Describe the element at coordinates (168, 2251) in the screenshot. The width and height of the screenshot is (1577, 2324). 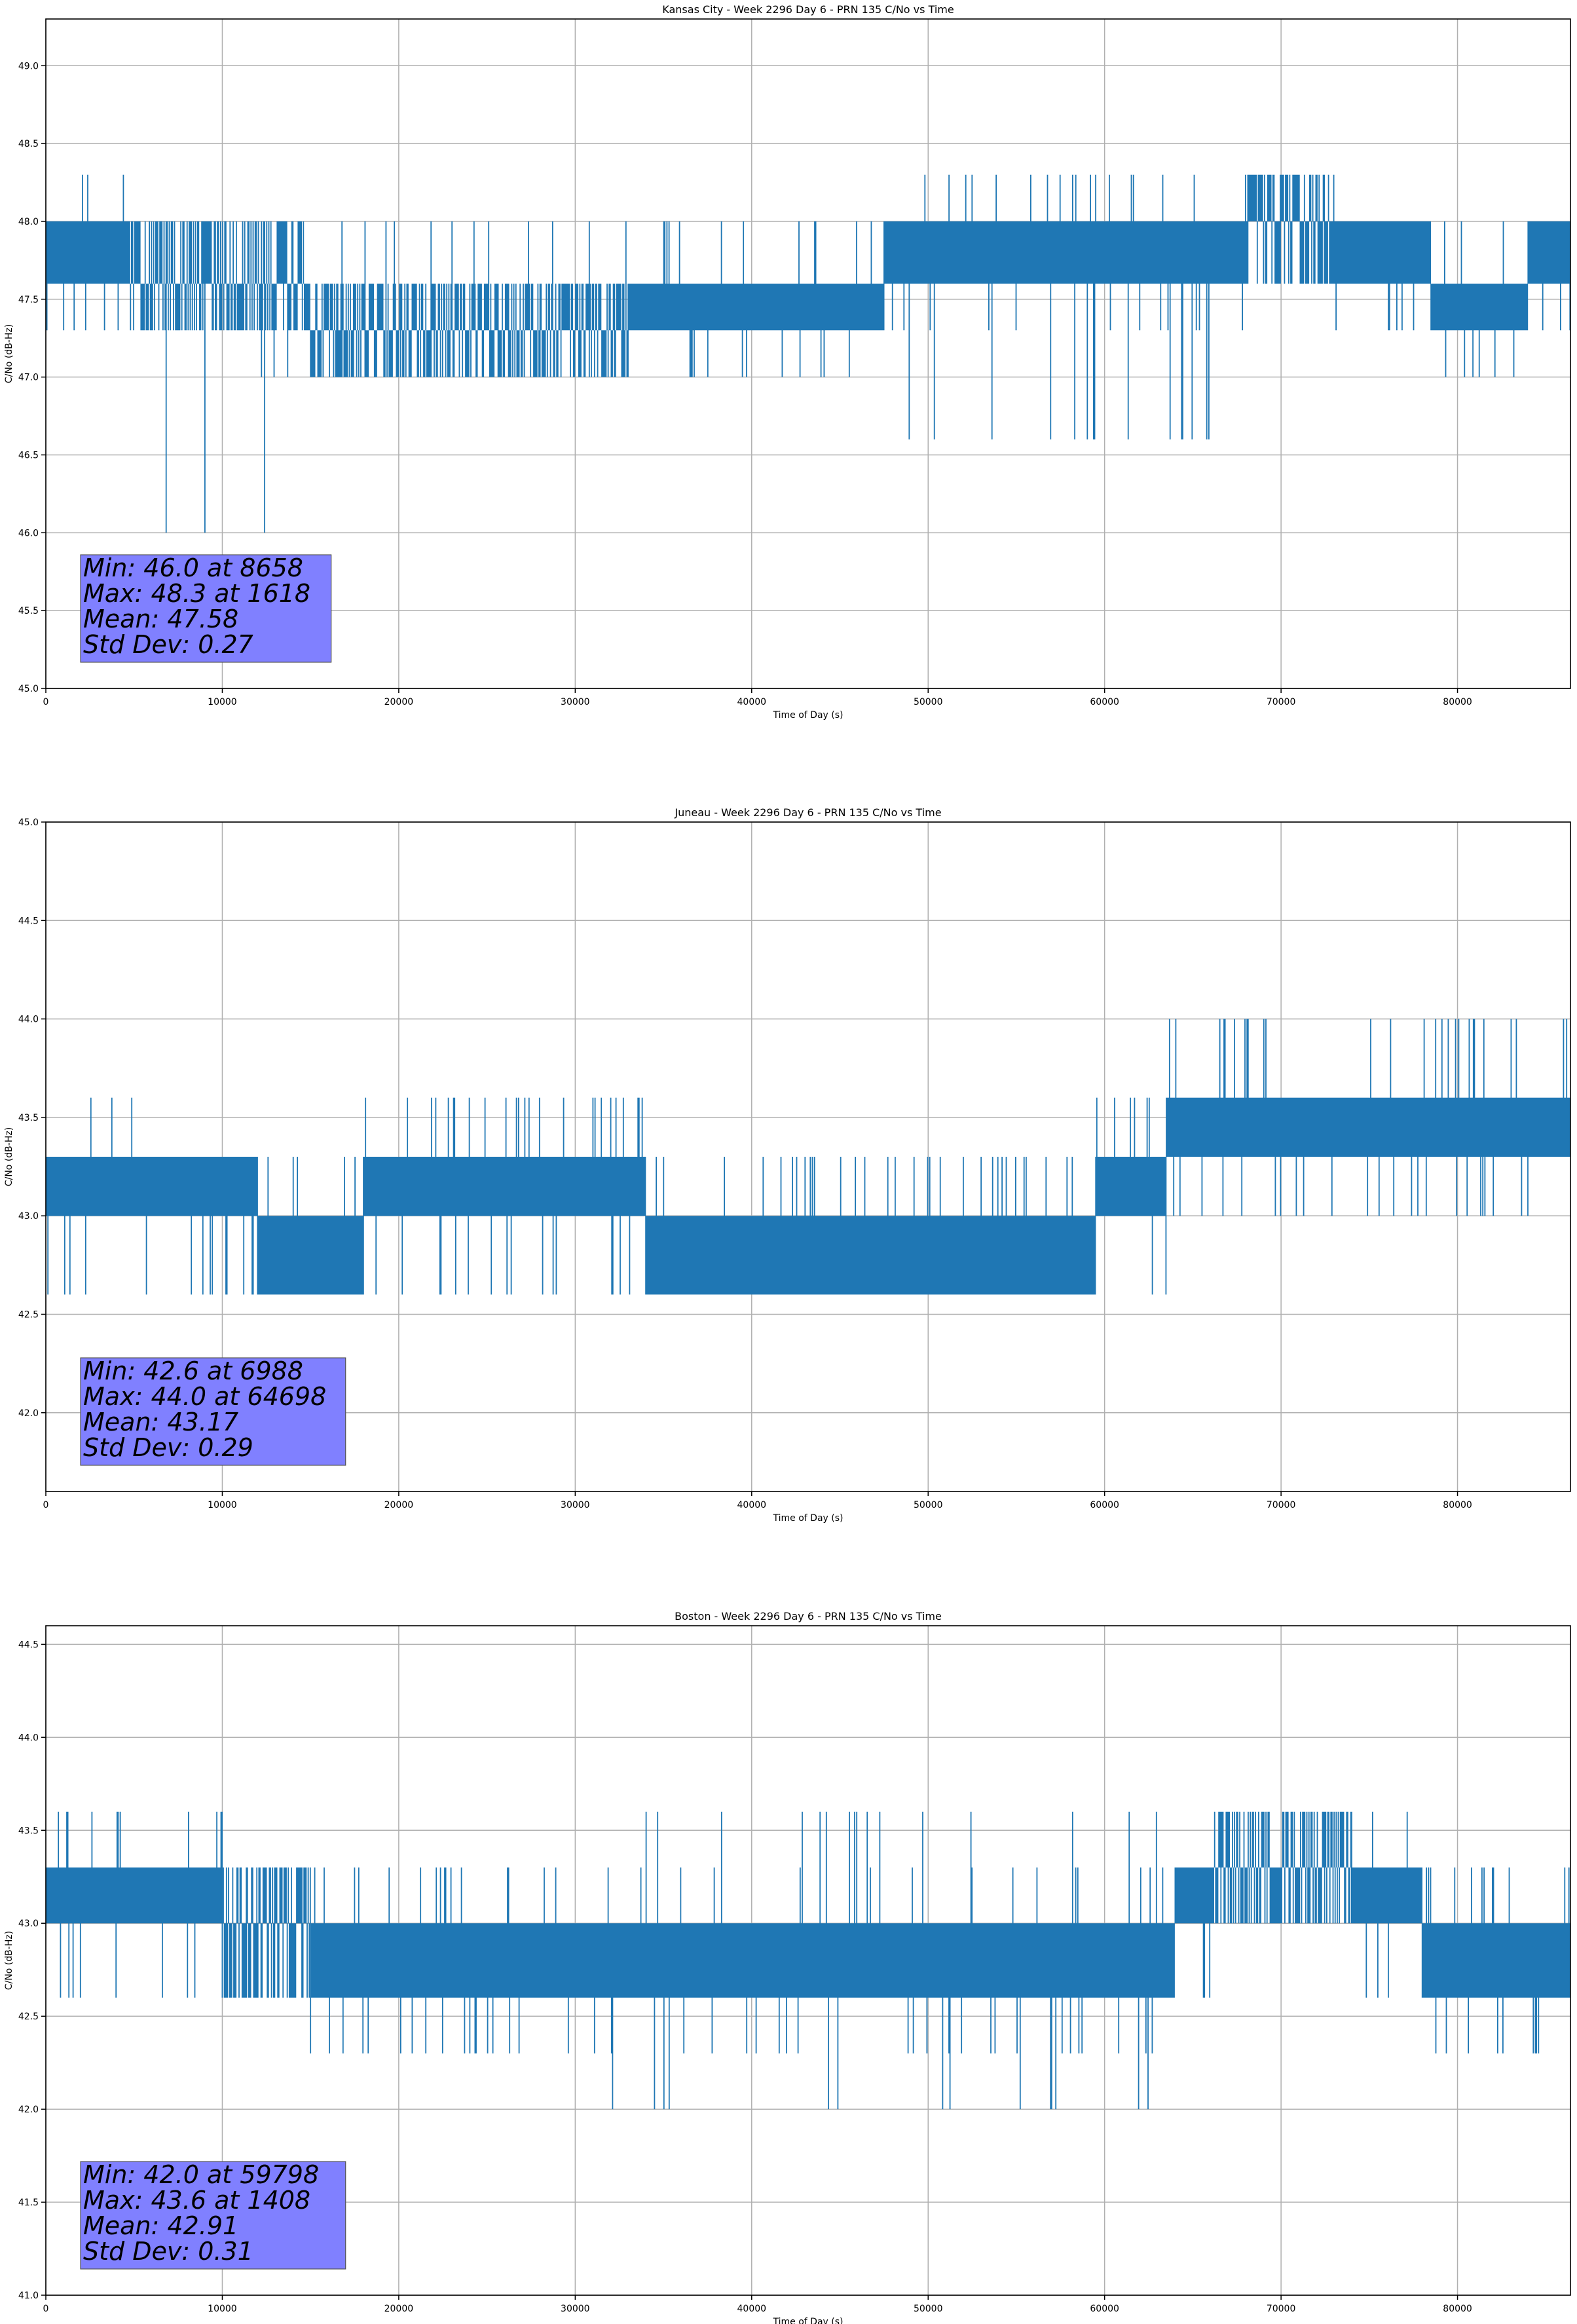
I see `stats-line: Std Dev: 0.31` at that location.